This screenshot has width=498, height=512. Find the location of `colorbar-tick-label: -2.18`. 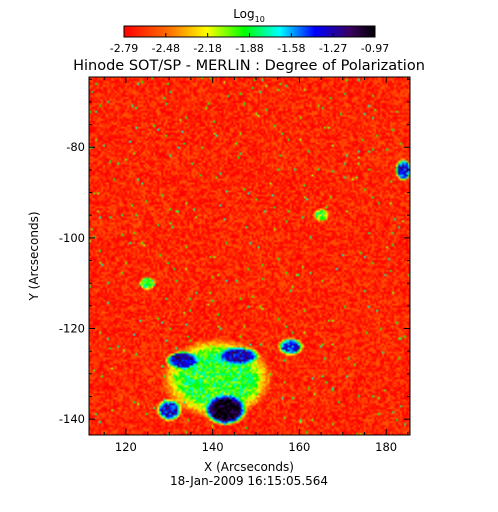

colorbar-tick-label: -2.18 is located at coordinates (207, 48).